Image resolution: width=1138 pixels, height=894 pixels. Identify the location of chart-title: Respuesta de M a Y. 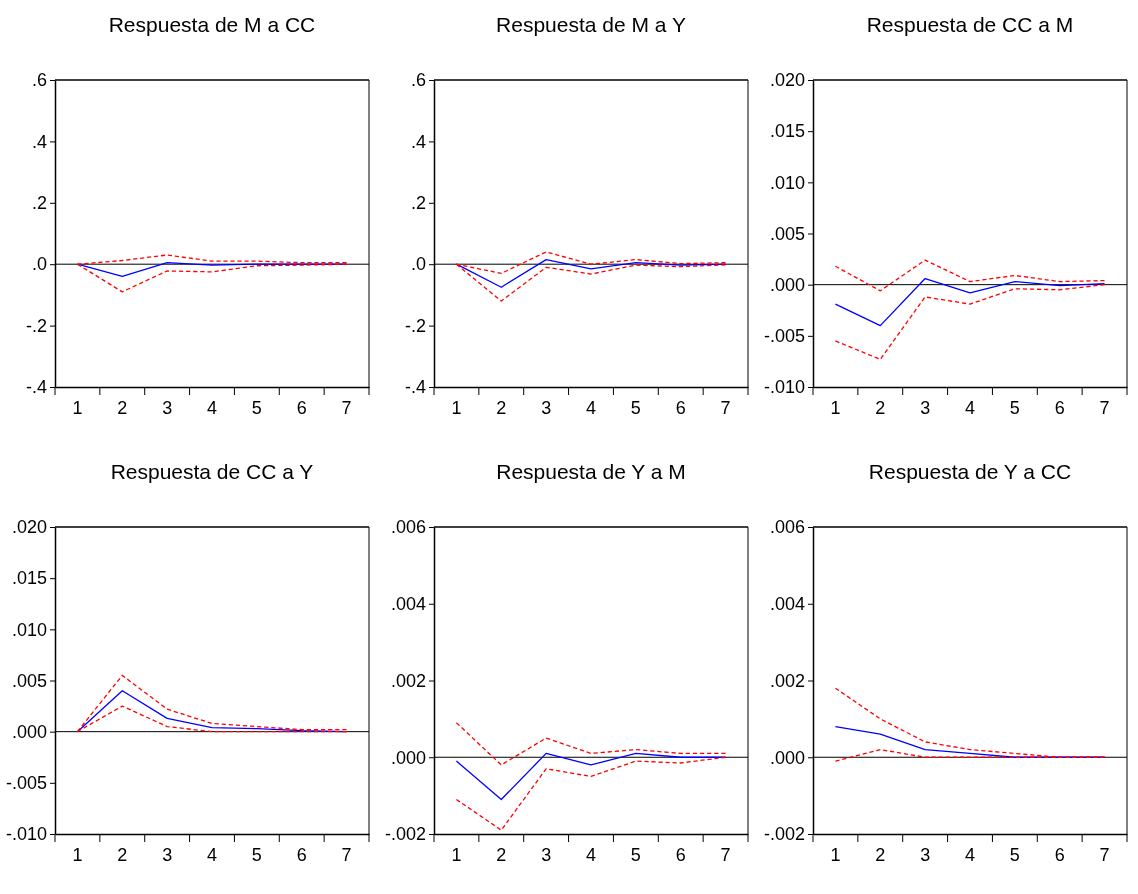
(591, 24).